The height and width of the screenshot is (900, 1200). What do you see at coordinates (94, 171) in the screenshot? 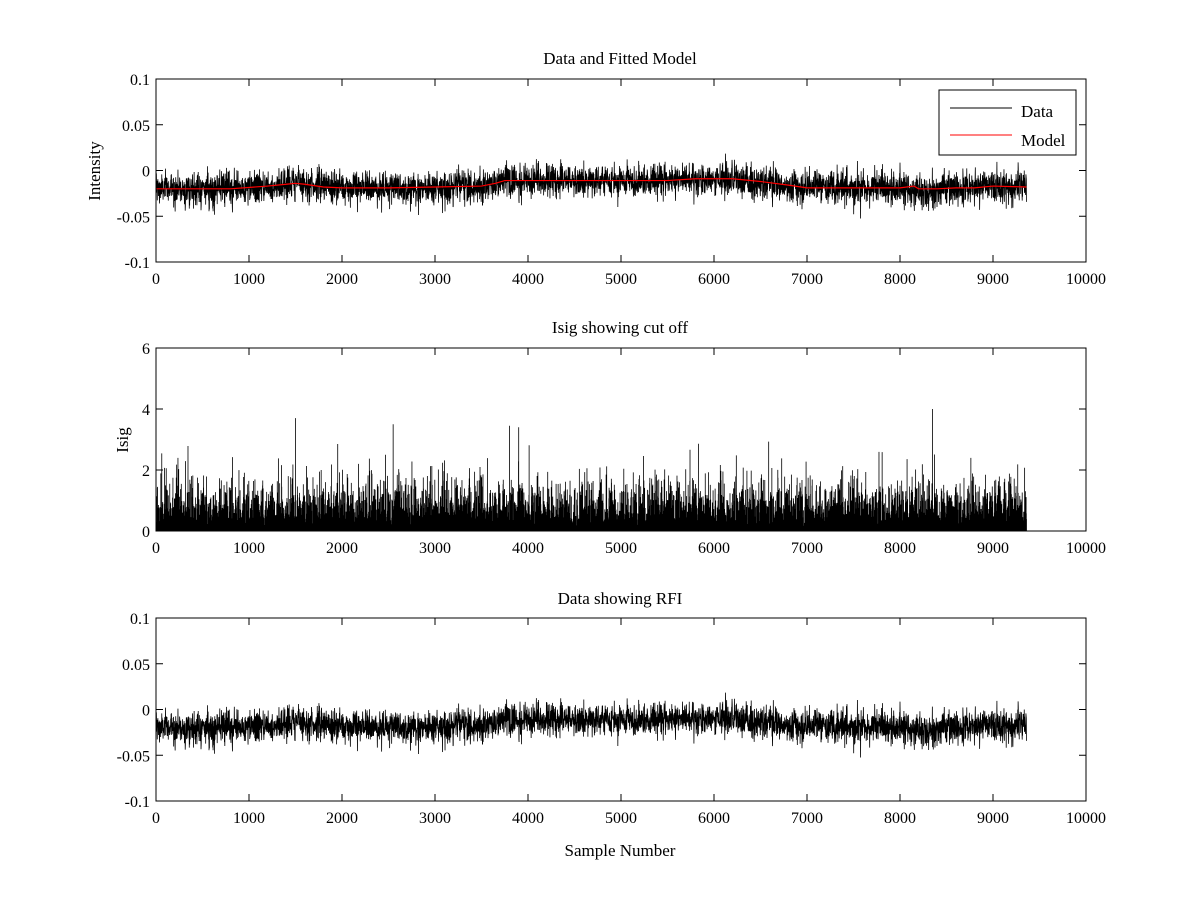
I see `panel-1-ylabel: Intensity` at bounding box center [94, 171].